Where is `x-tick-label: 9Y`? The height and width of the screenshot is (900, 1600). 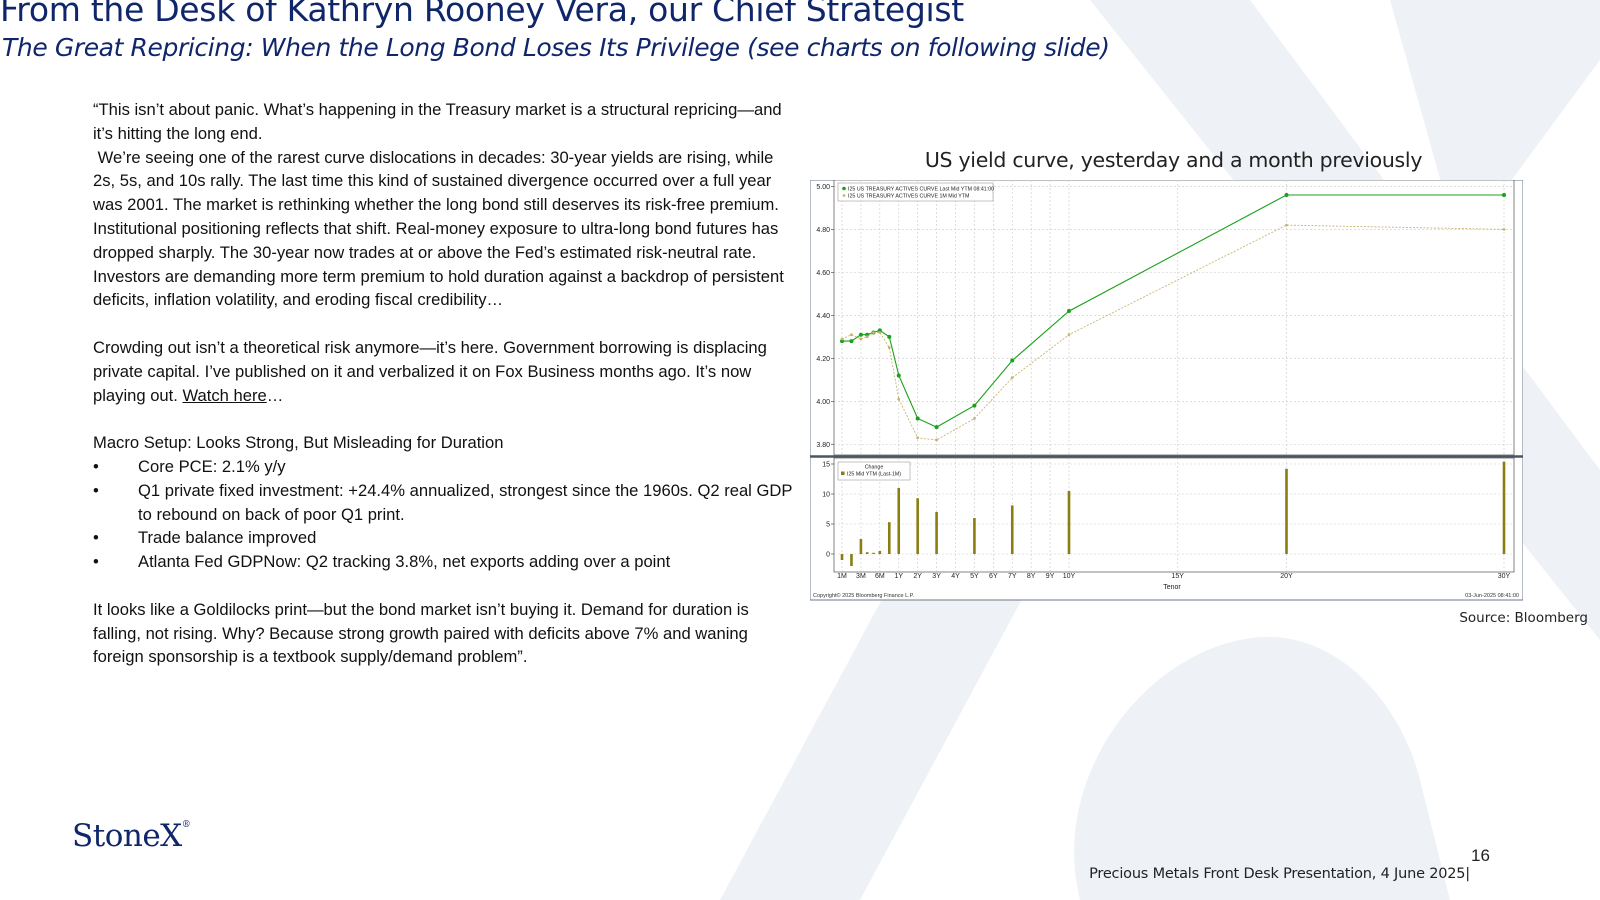 x-tick-label: 9Y is located at coordinates (1050, 576).